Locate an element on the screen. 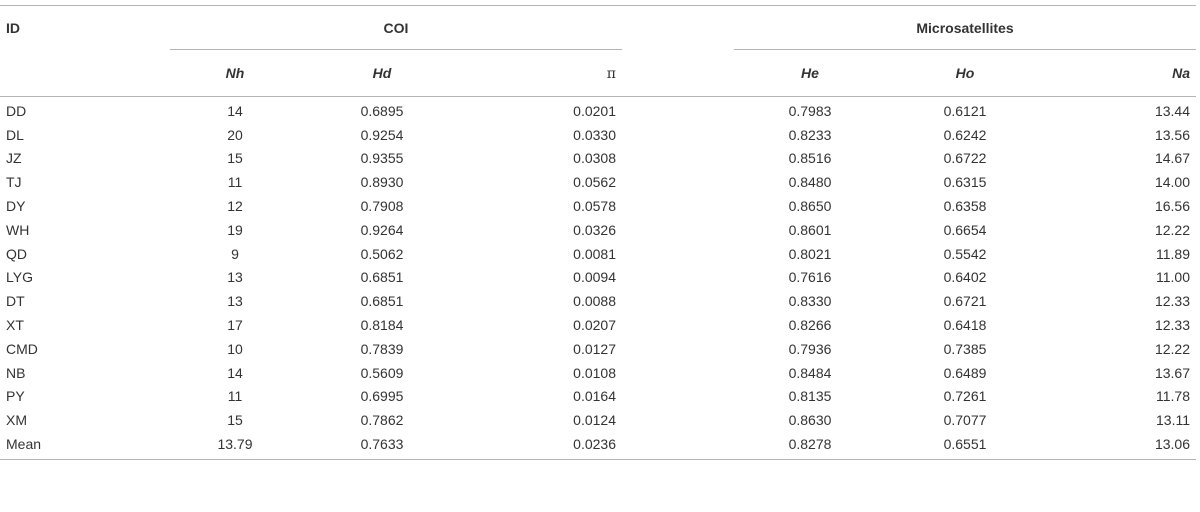 Image resolution: width=1200 pixels, height=512 pixels. hd-cell: 0.9254 is located at coordinates (382, 134).